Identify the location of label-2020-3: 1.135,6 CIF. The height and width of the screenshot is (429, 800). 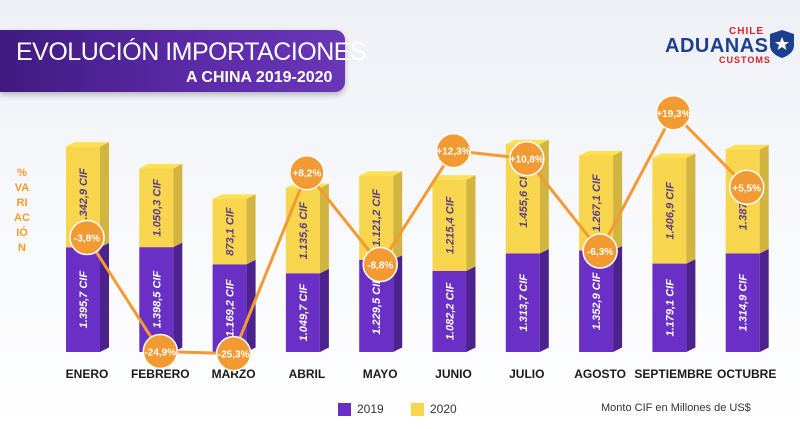
(304, 231).